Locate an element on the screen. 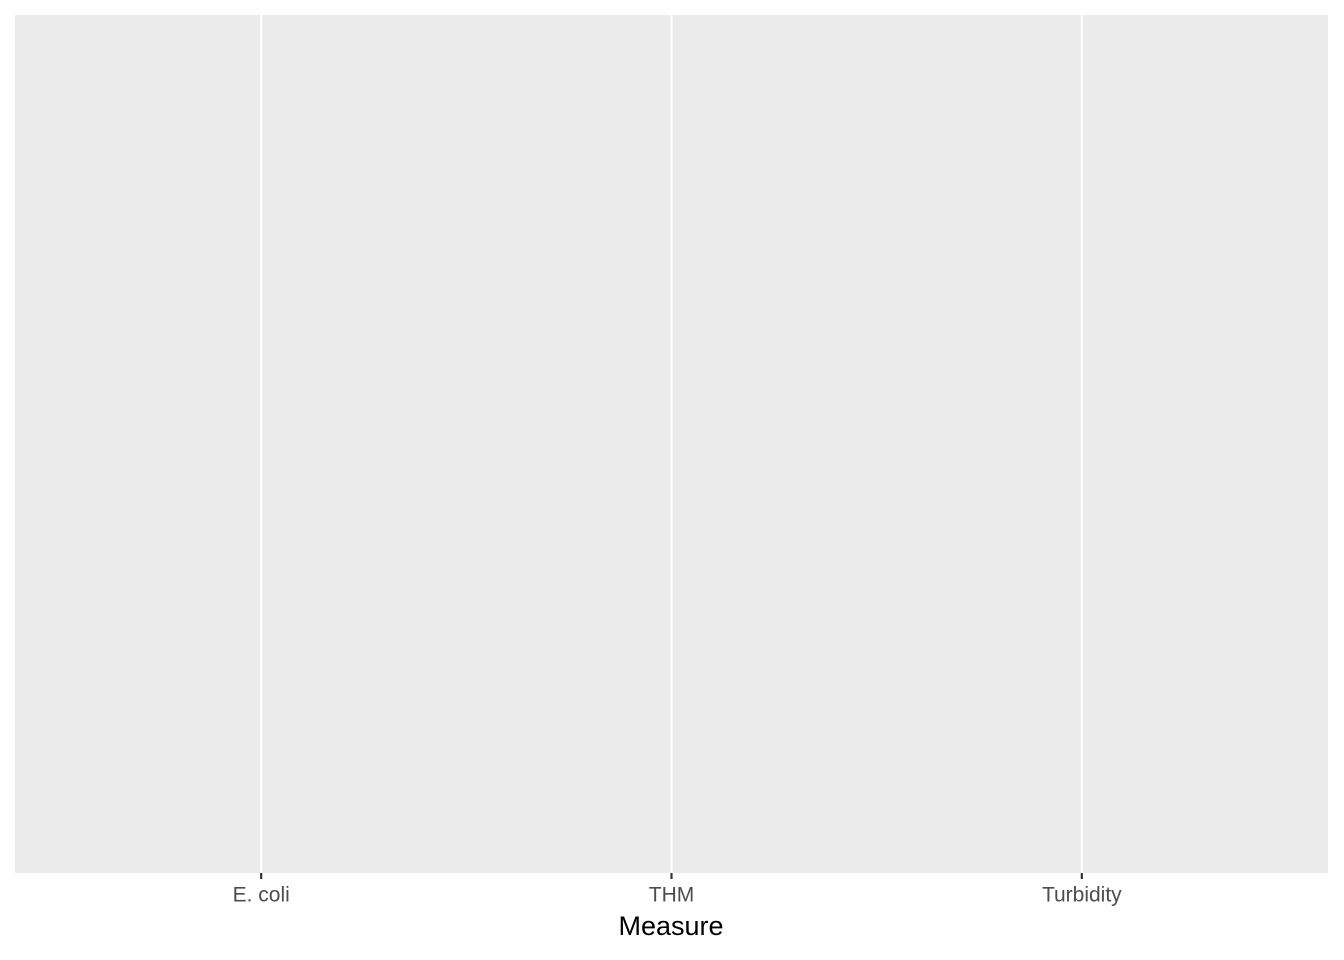 This screenshot has width=1344, height=960. x-tick-label: E. coli is located at coordinates (261, 895).